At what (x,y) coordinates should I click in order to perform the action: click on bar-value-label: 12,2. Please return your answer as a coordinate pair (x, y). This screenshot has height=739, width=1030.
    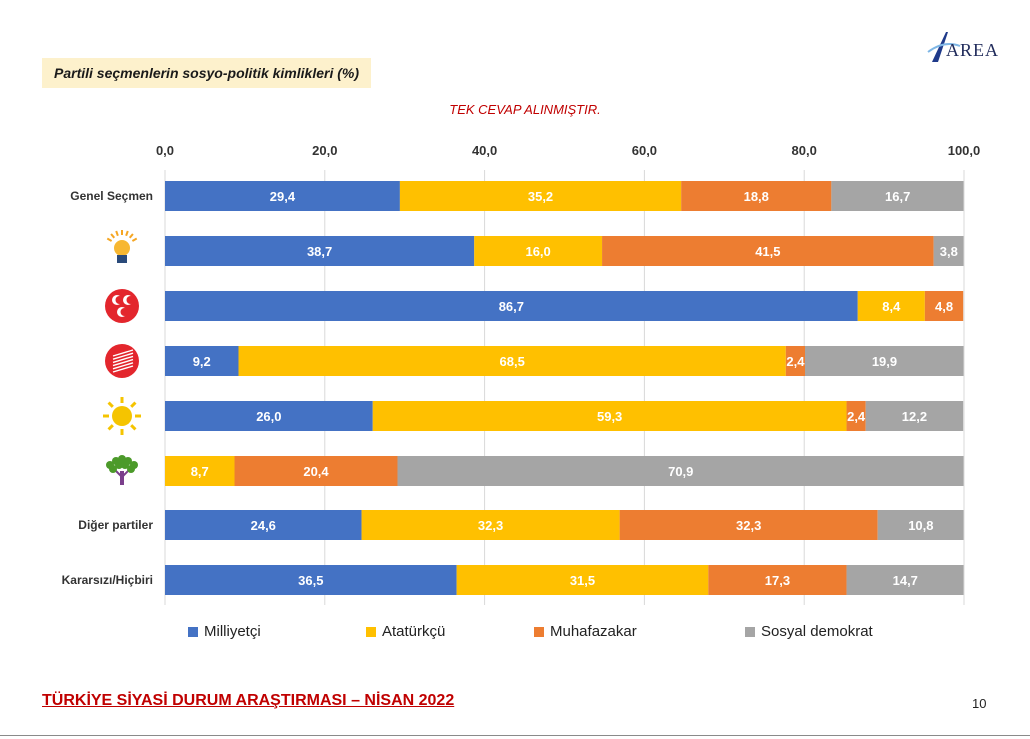
    Looking at the image, I should click on (914, 416).